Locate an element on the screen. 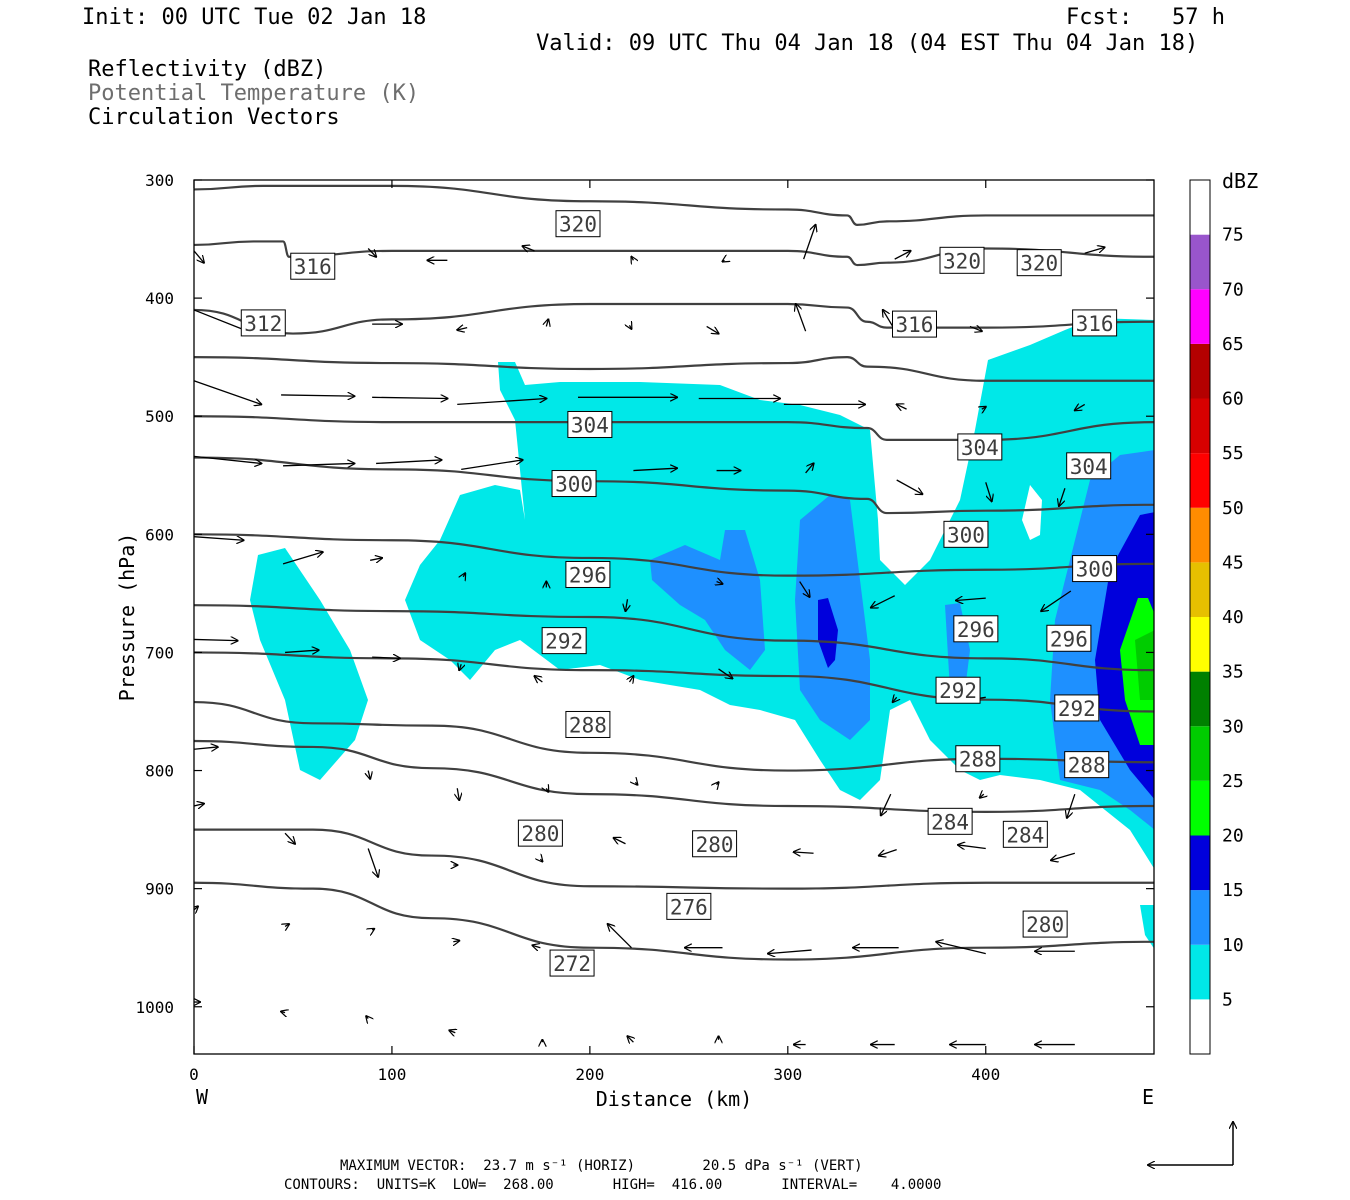 This screenshot has width=1350, height=1200. x-tick-label: 200 is located at coordinates (589, 1074).